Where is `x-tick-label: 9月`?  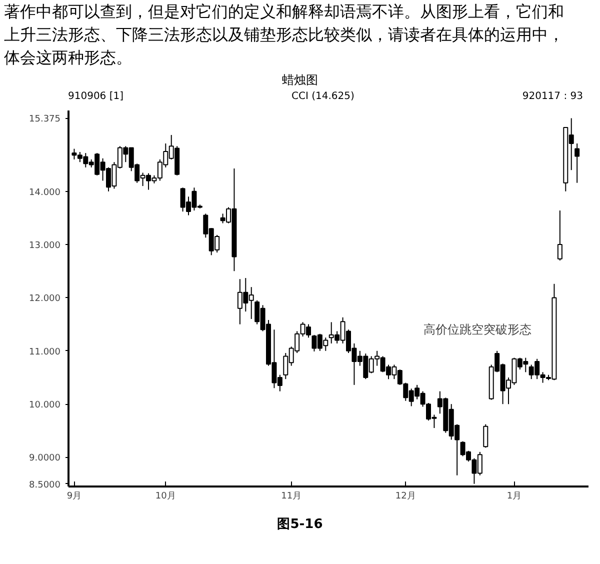
x-tick-label: 9月 is located at coordinates (74, 497).